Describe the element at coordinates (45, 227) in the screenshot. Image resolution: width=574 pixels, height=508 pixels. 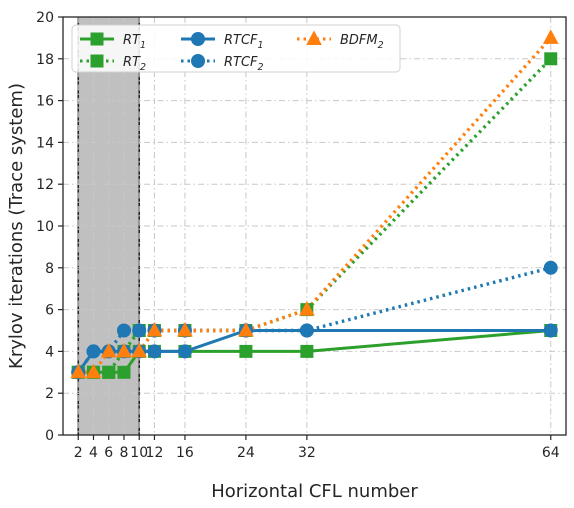
I see `y-tick-label: 10` at that location.